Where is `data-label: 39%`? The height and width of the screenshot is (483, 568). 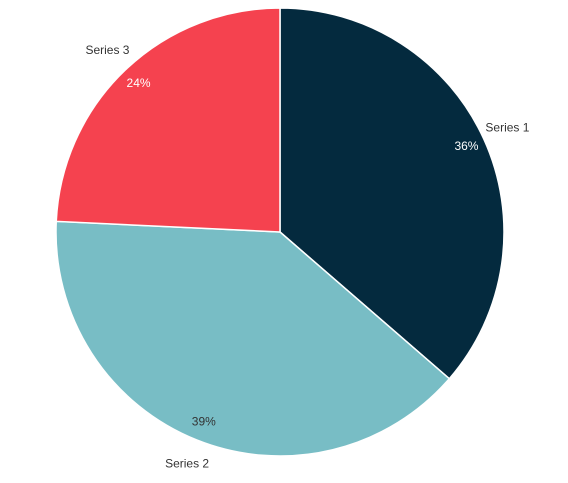 data-label: 39% is located at coordinates (204, 421).